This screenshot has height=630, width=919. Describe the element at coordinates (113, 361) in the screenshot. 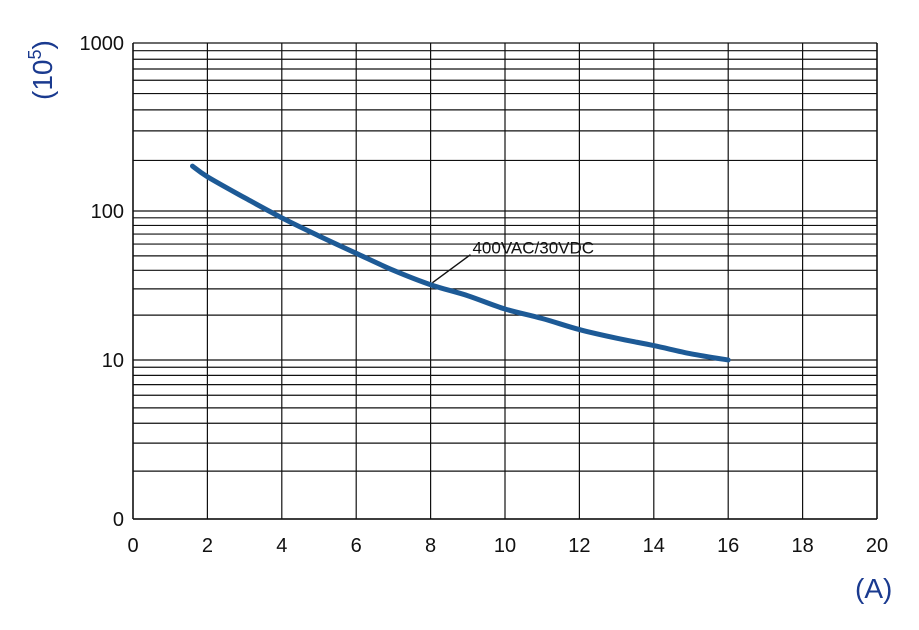

I see `y-tick-label: 10` at that location.